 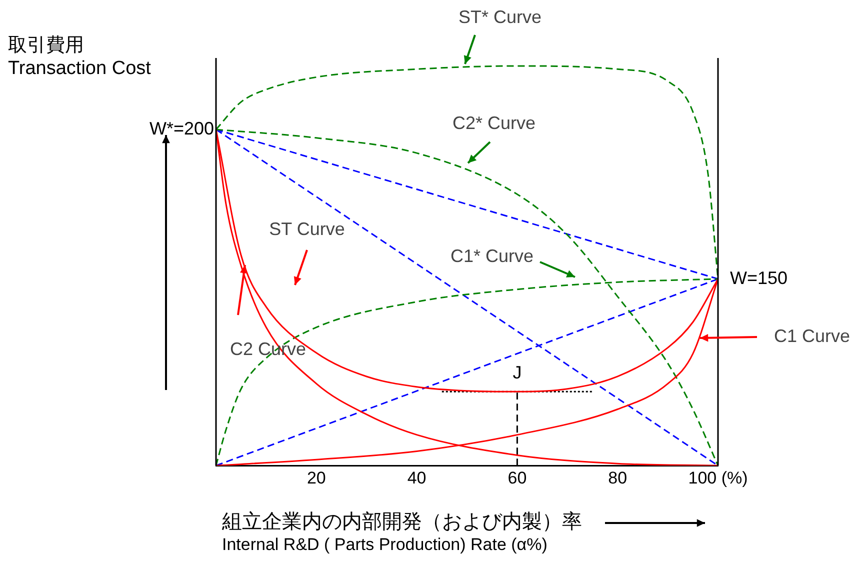 I want to click on y-axis-title: 取引費用 Transaction Cost, so click(x=79, y=57).